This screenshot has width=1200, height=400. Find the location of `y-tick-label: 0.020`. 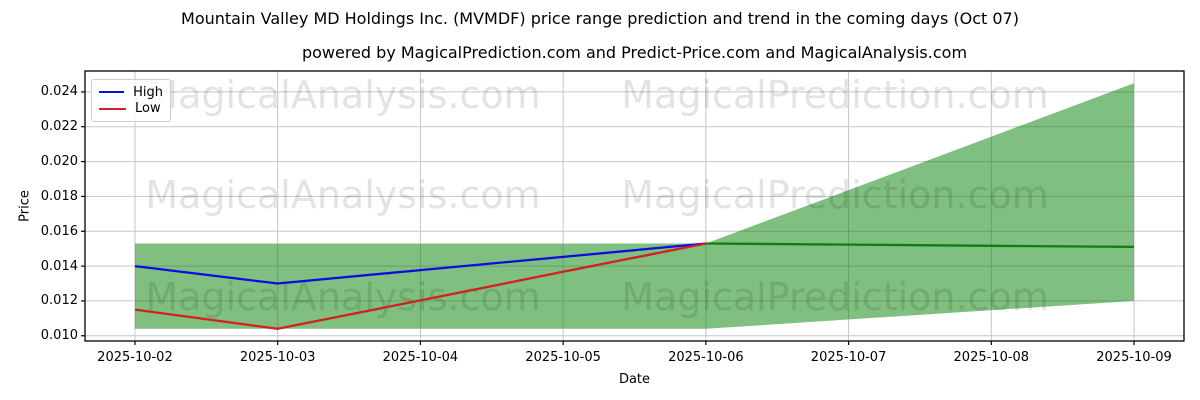

y-tick-label: 0.020 is located at coordinates (59, 162).